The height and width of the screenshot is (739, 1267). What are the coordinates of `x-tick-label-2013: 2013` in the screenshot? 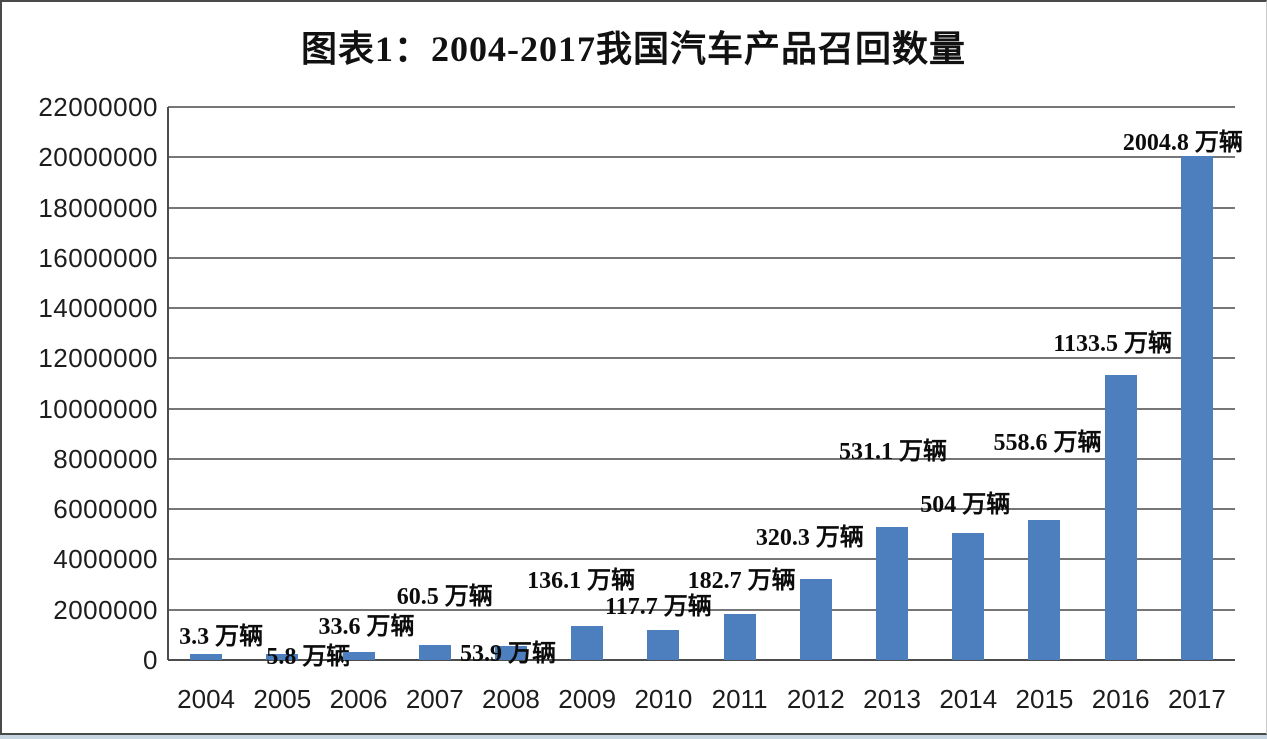 It's located at (892, 699).